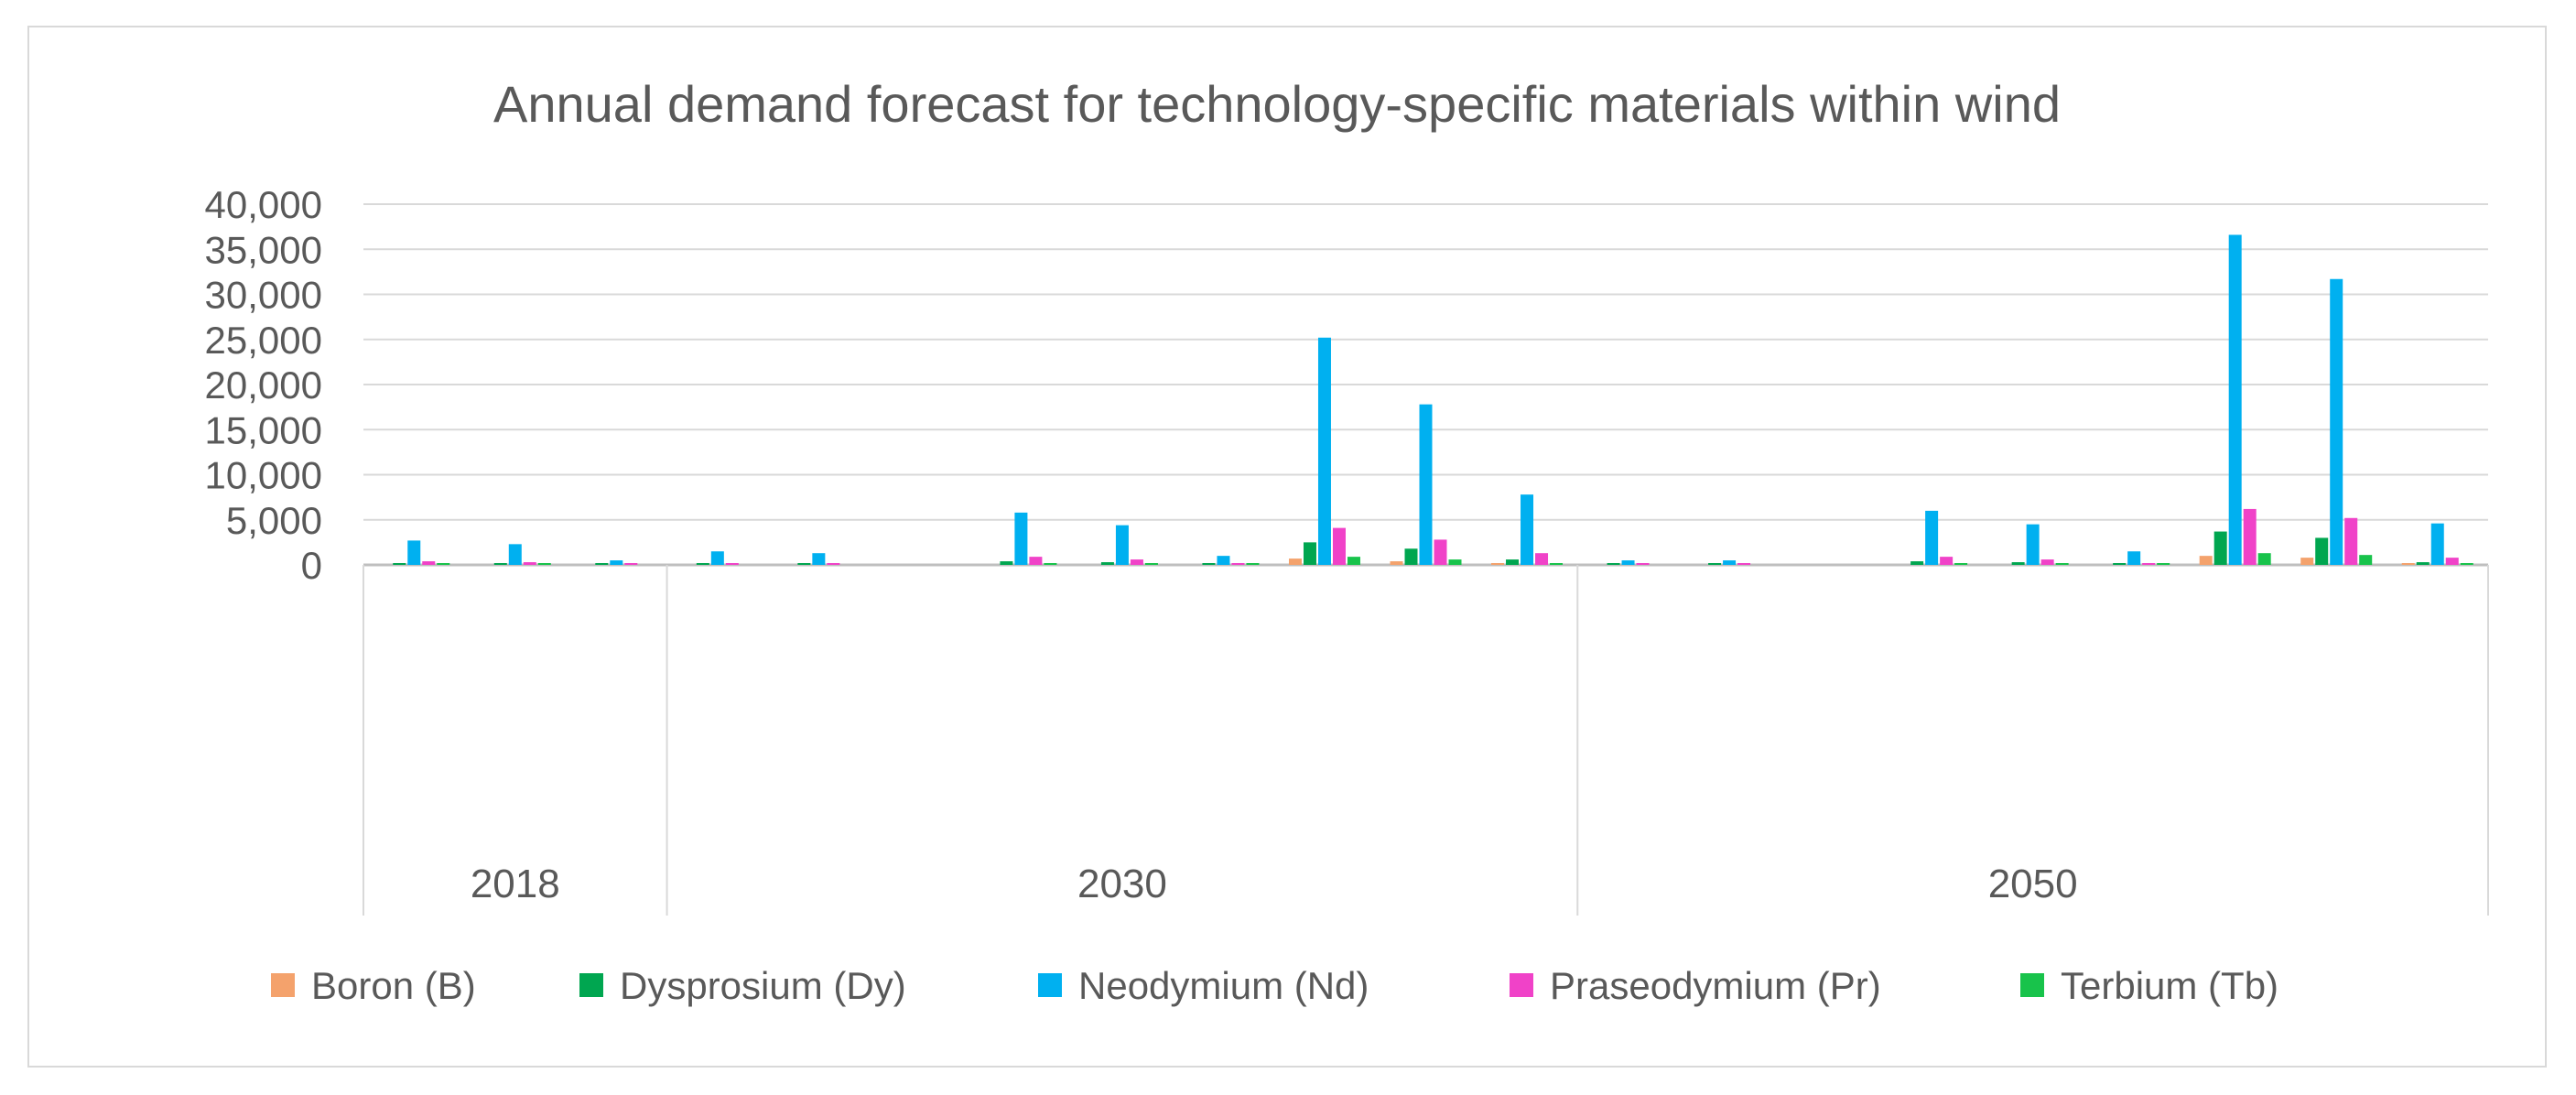  I want to click on y-tick-label: 0, so click(312, 565).